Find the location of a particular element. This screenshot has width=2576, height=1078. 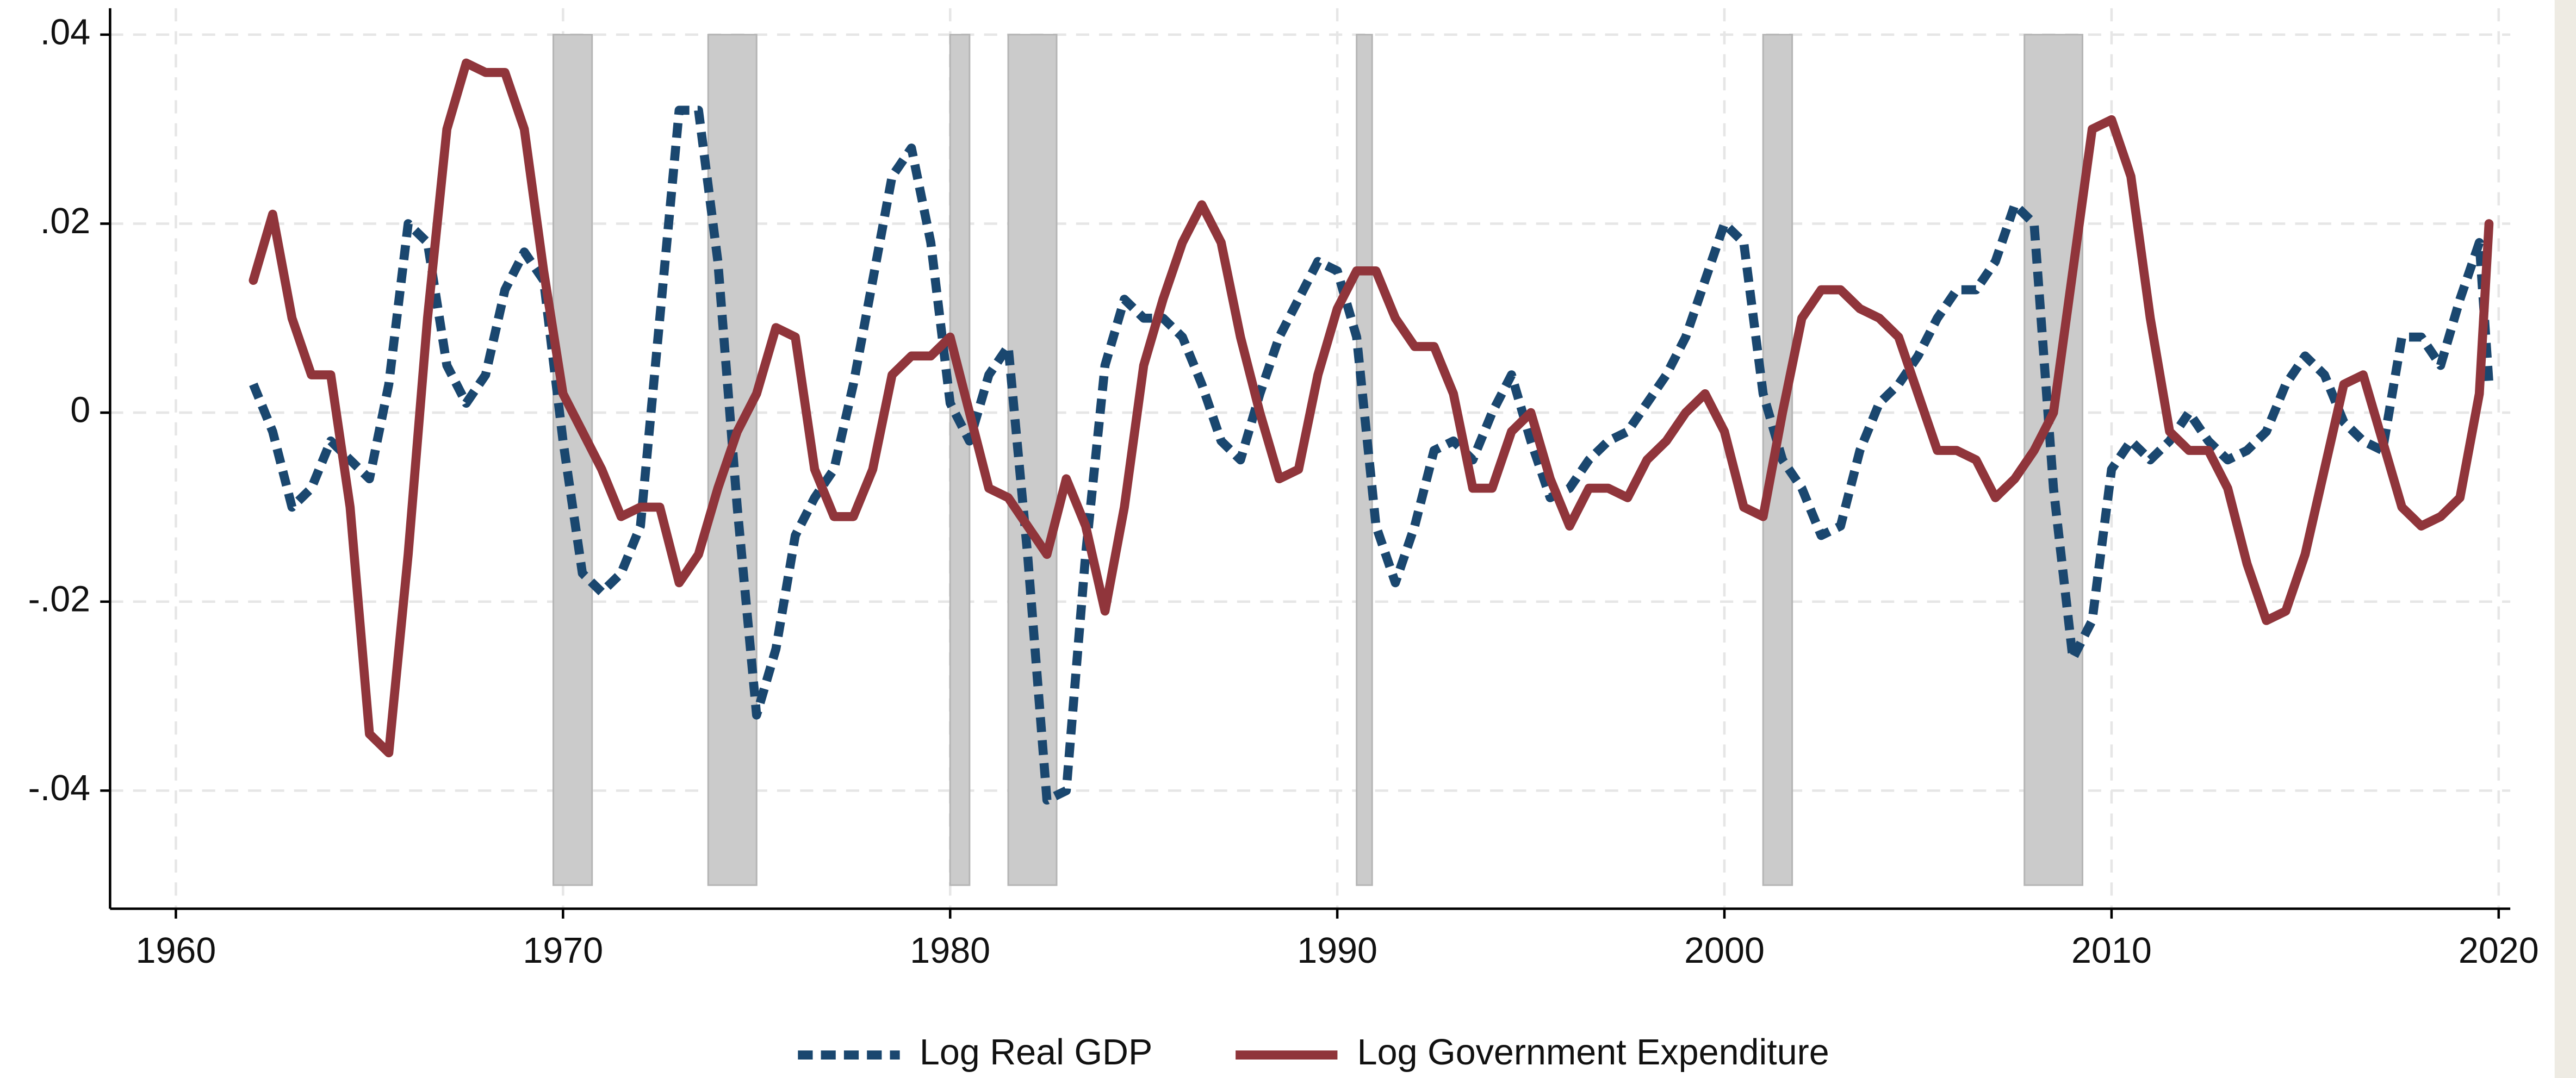

x-tick-label: 2010 is located at coordinates (2111, 951).